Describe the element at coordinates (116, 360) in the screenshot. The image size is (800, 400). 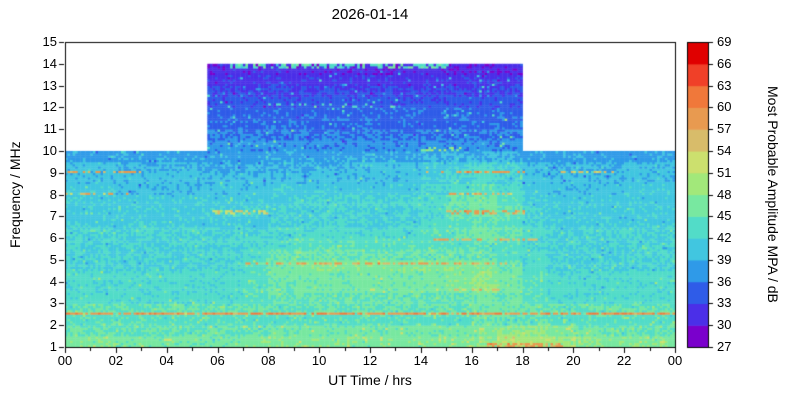
I see `x-tick-label: 02` at that location.